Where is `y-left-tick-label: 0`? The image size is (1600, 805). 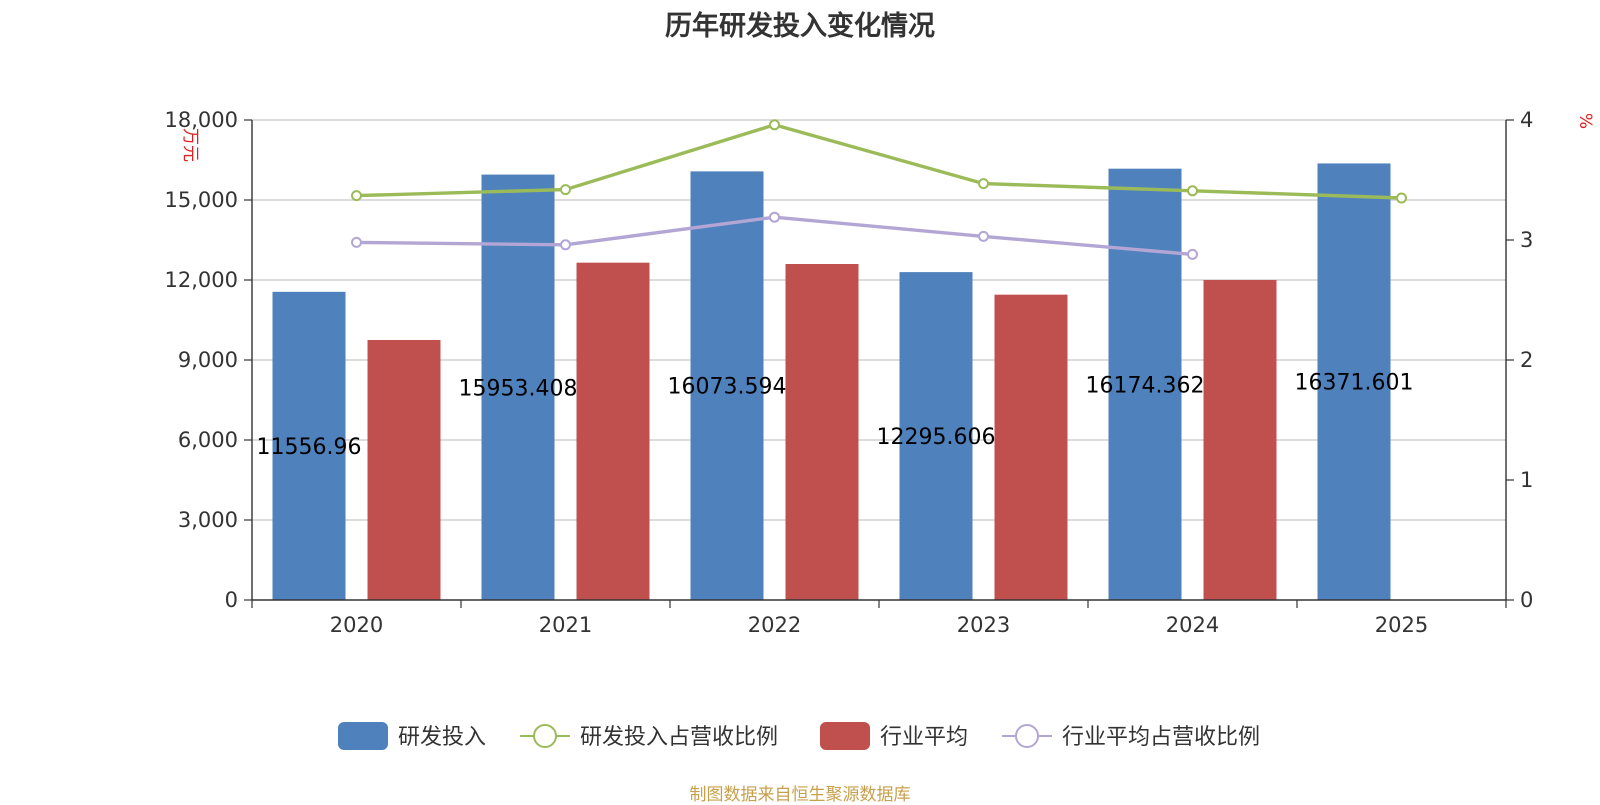 y-left-tick-label: 0 is located at coordinates (231, 600).